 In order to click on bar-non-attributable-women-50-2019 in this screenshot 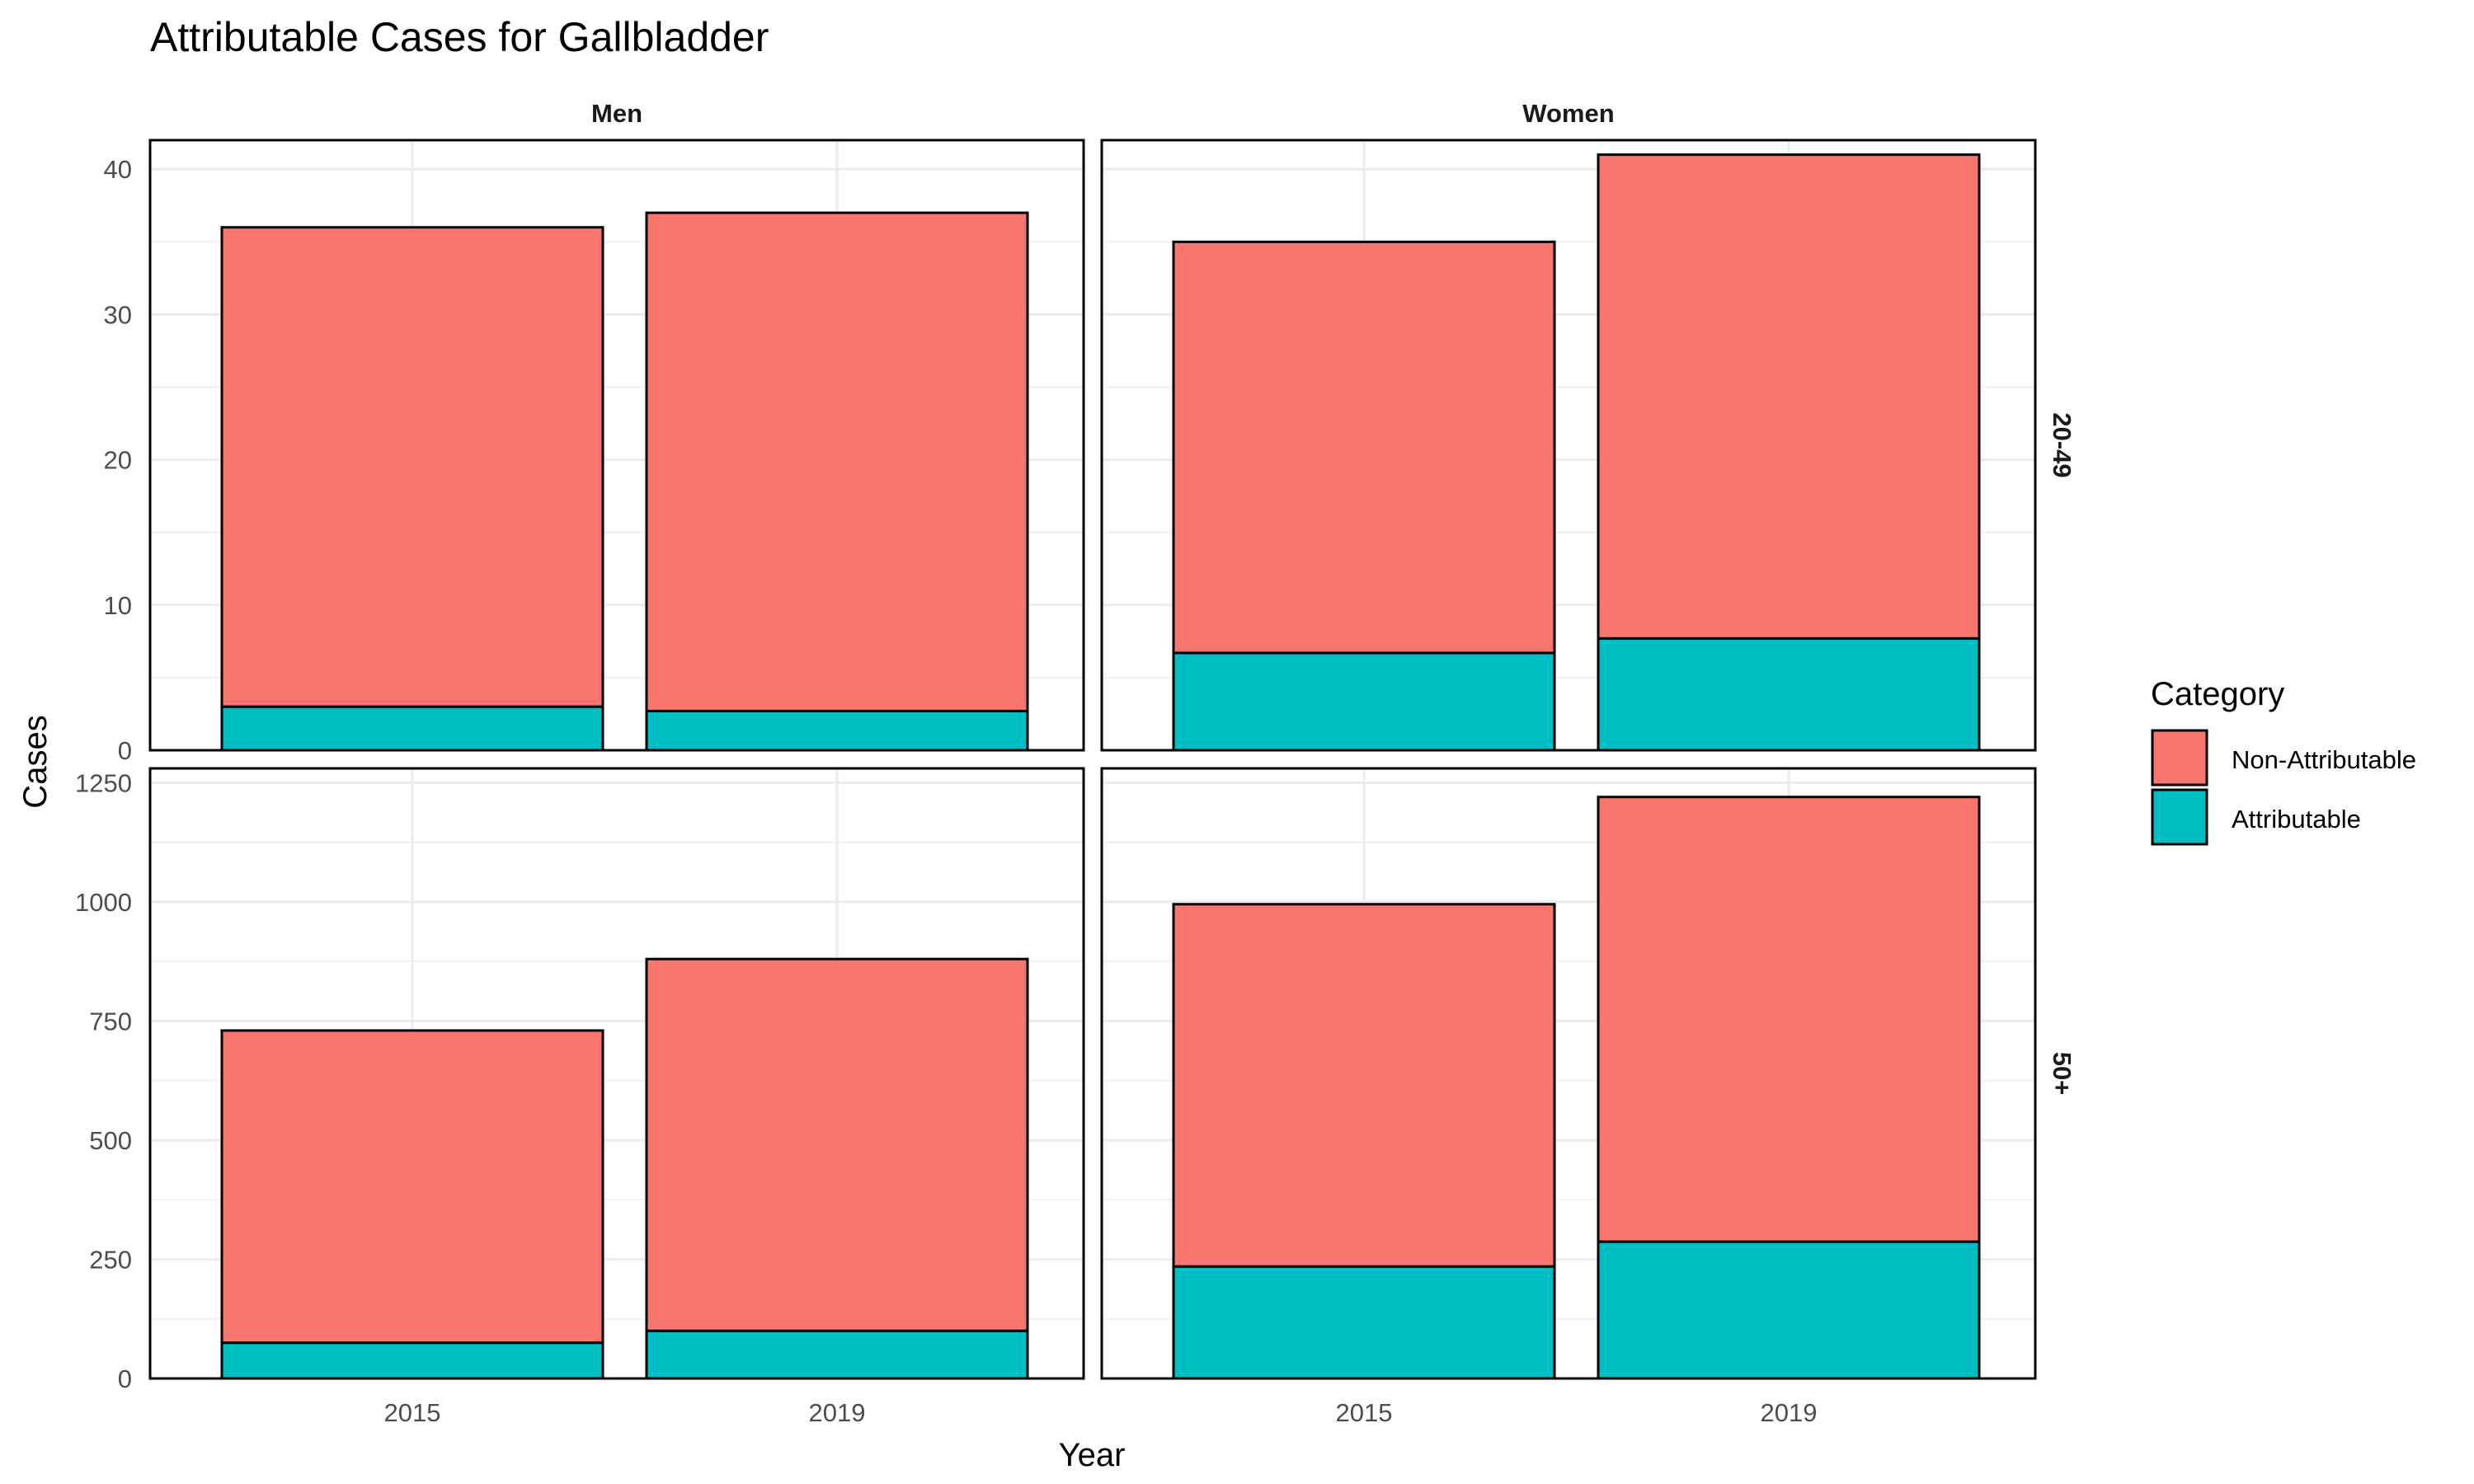, I will do `click(1789, 1019)`.